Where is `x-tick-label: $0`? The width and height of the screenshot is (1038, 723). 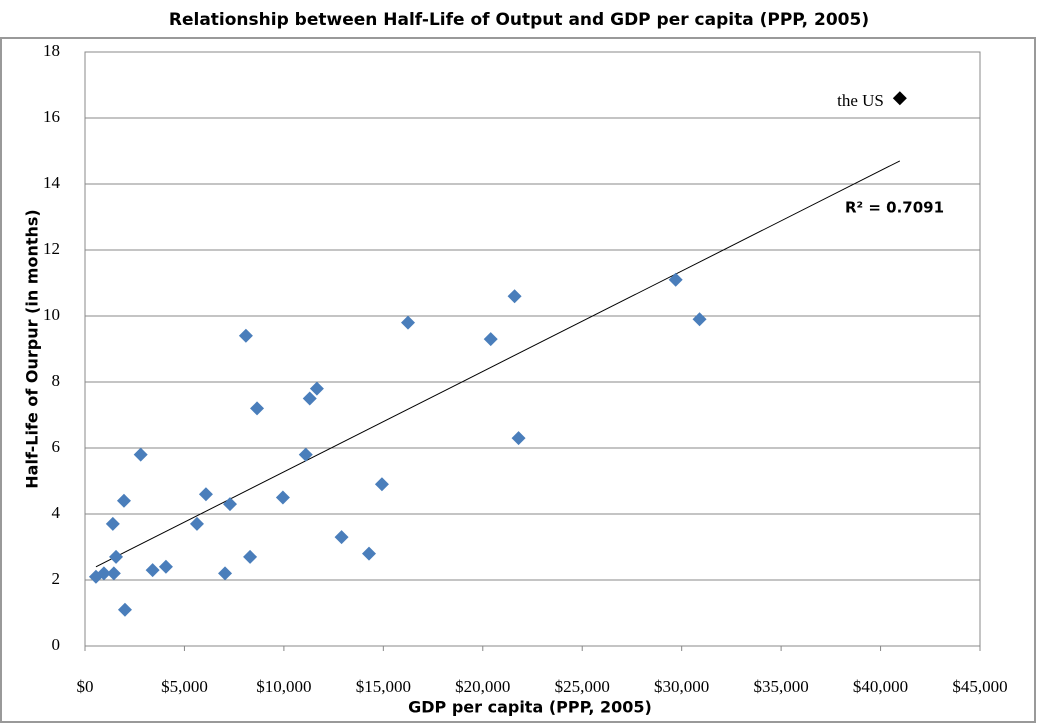
x-tick-label: $0 is located at coordinates (85, 686).